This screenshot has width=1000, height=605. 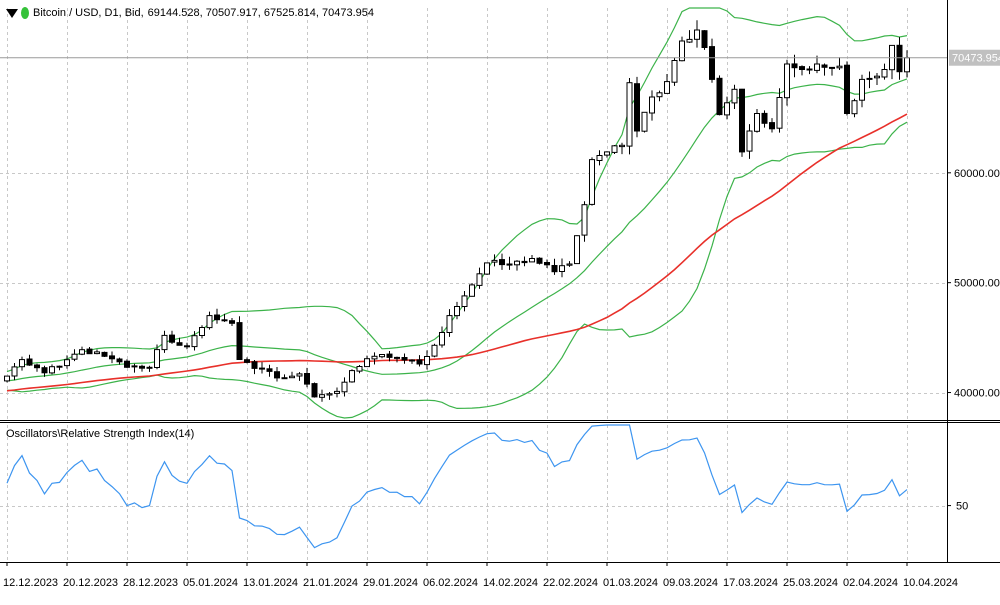 I want to click on x-tick-label: 29.01.2024, so click(x=390, y=583).